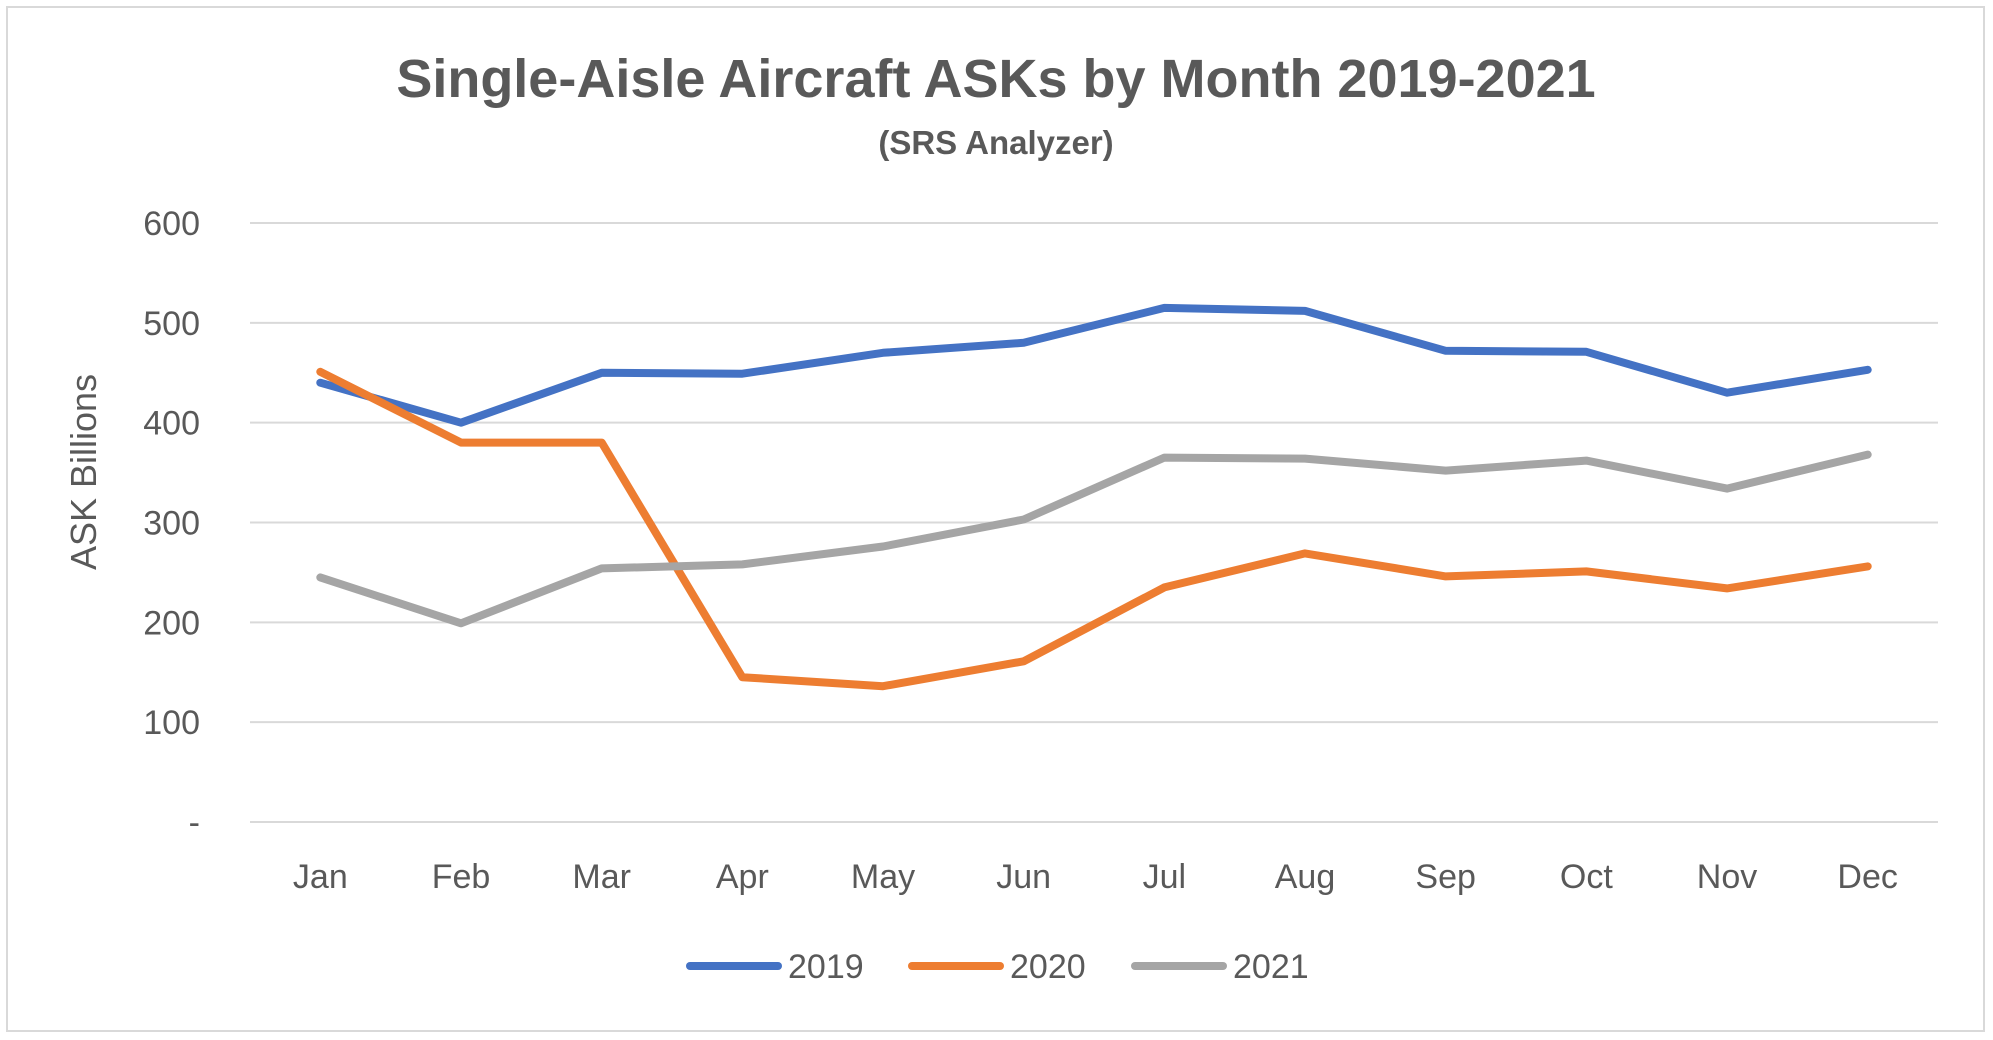 This screenshot has height=1040, width=1993. Describe the element at coordinates (461, 877) in the screenshot. I see `x-tick-label: Feb` at that location.